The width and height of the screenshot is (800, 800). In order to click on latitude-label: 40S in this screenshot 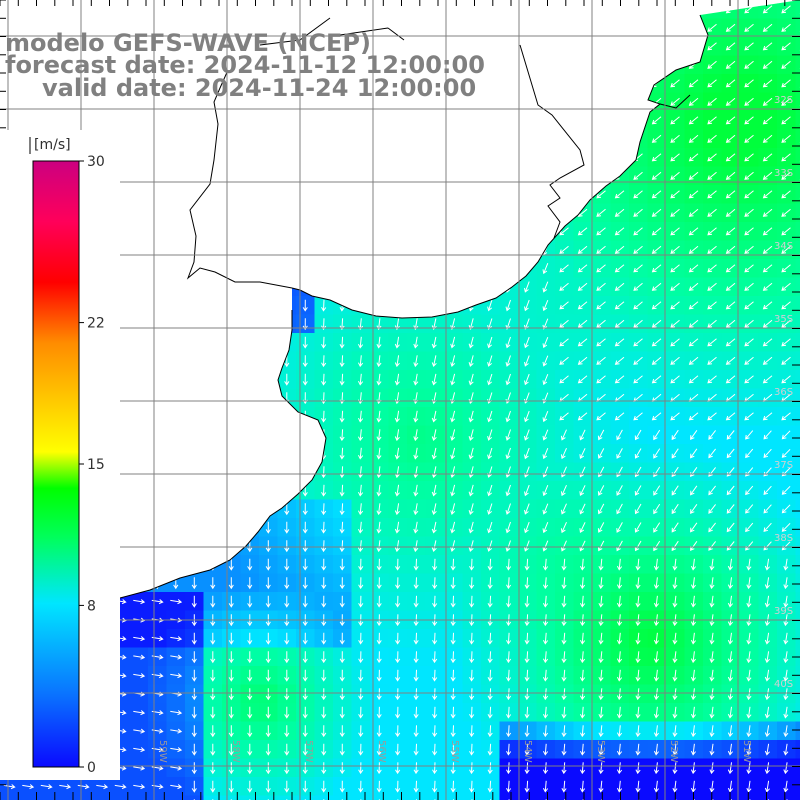, I will do `click(783, 684)`.